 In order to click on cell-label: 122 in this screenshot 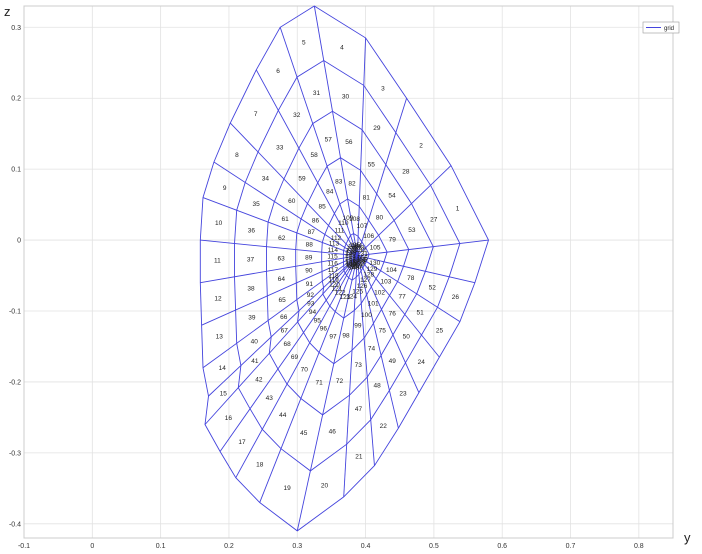, I will do `click(340, 293)`.